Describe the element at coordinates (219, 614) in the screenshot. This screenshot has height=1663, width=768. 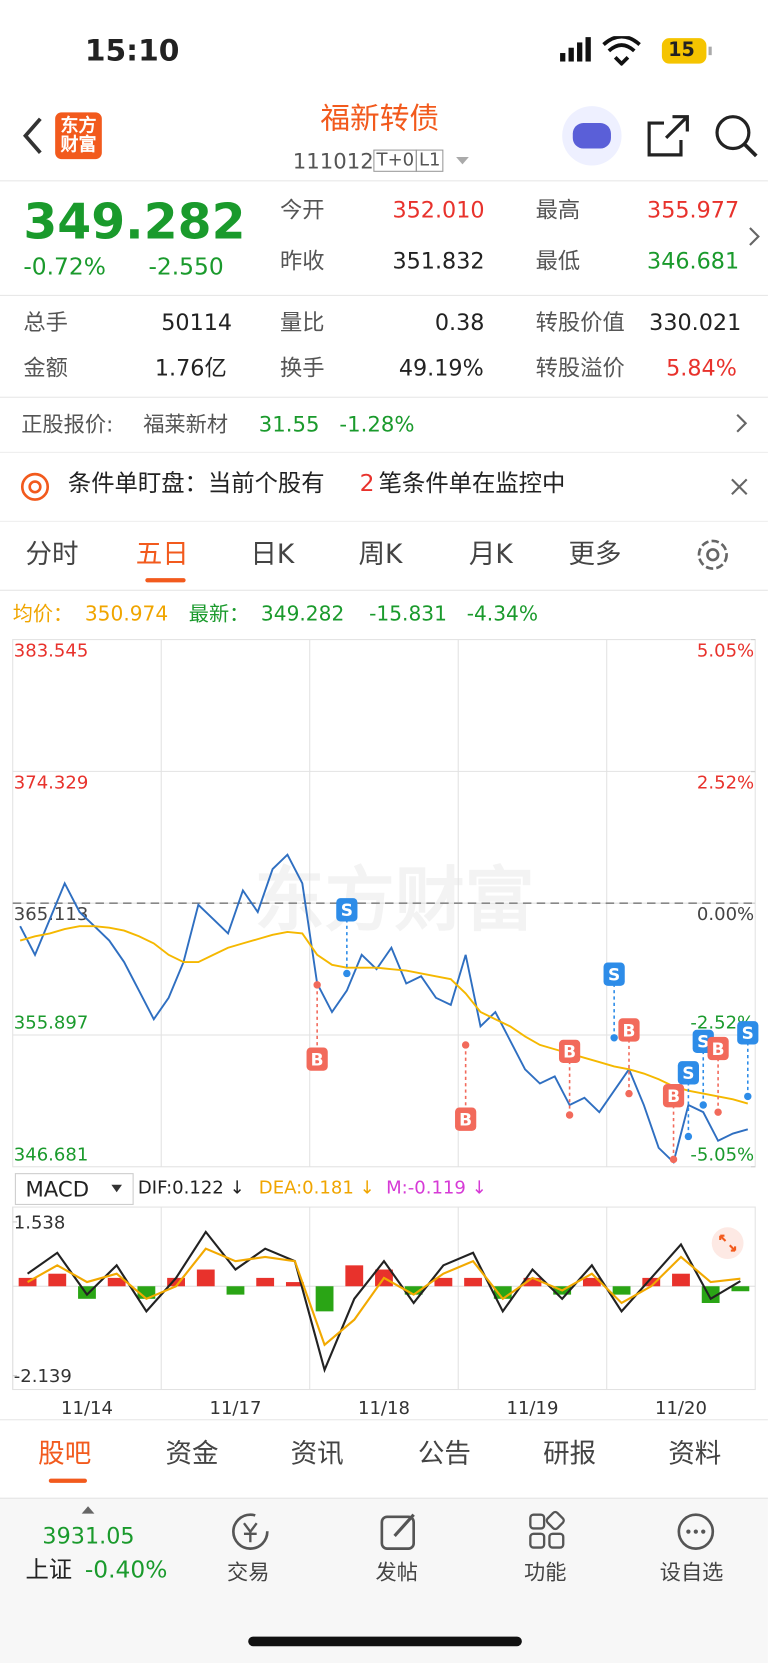
I see `last-label: 最新：` at that location.